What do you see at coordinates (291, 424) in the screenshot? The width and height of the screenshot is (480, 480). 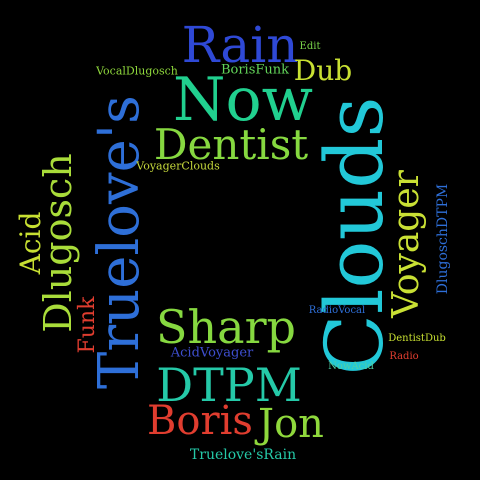 I see `word-jon: Jon` at bounding box center [291, 424].